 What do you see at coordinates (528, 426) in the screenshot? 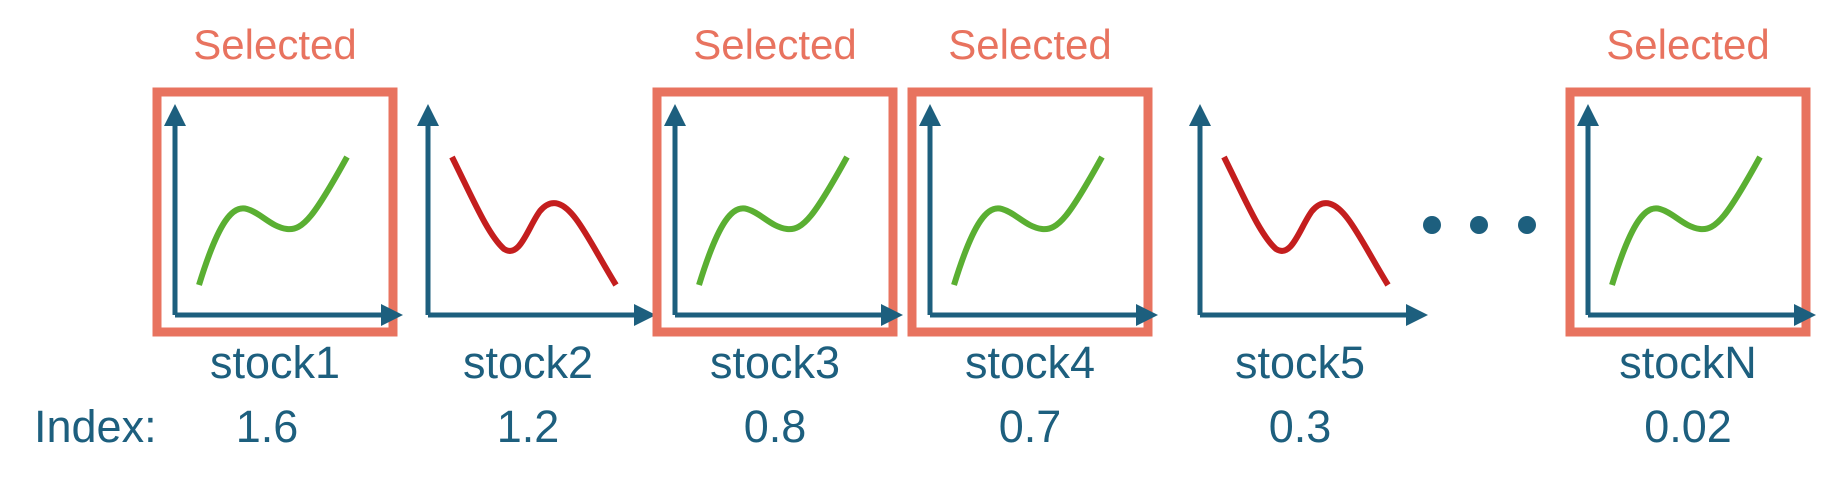
I see `stock-index-value: 1.2` at bounding box center [528, 426].